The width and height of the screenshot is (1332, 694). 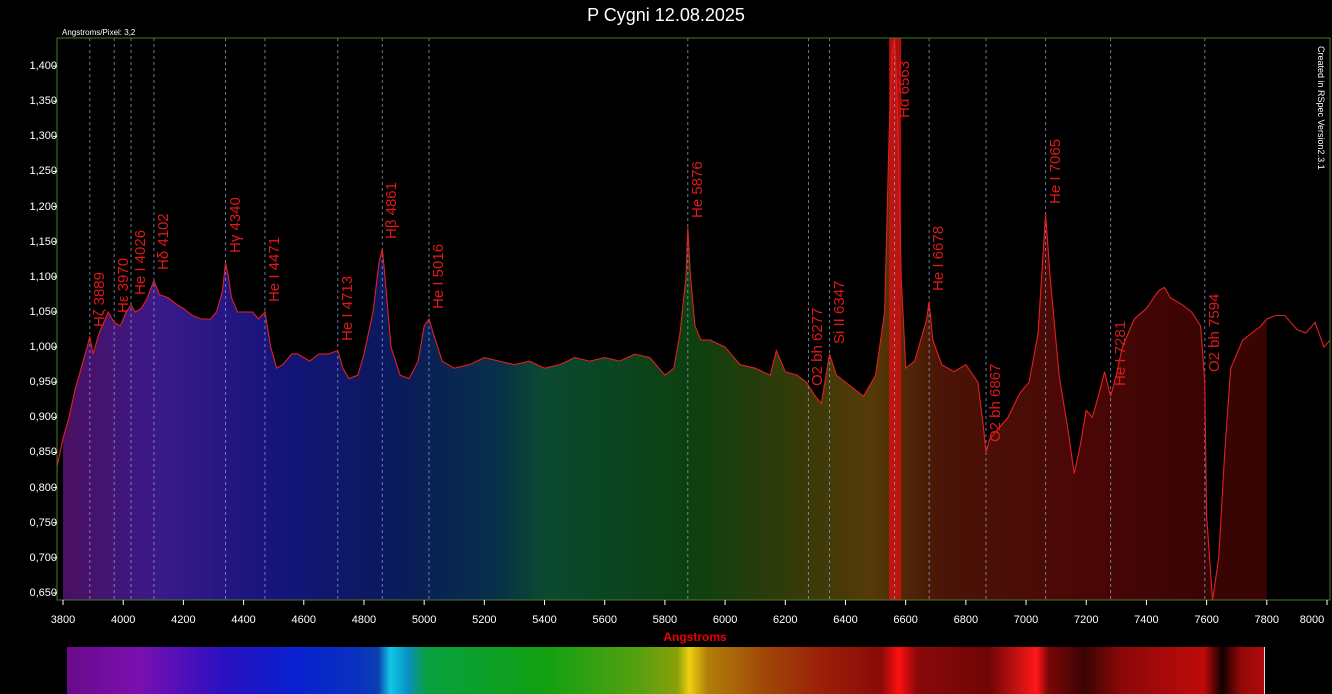 What do you see at coordinates (697, 189) in the screenshot?
I see `line-marker-label: He 5876` at bounding box center [697, 189].